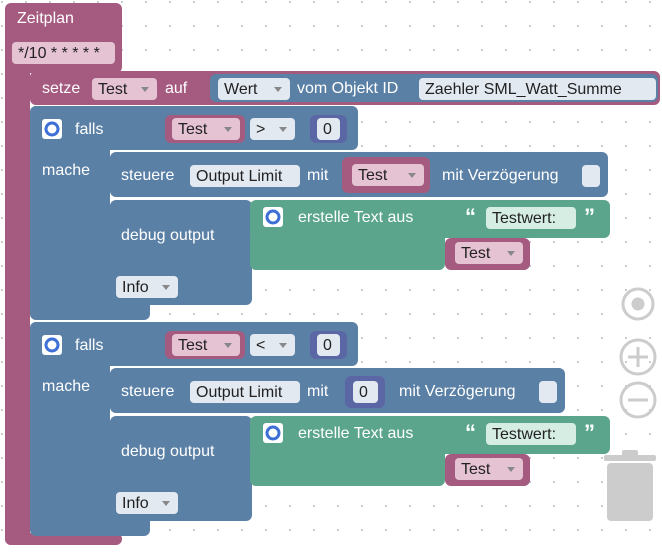 Image resolution: width=662 pixels, height=552 pixels. I want to click on operator: <, so click(260, 345).